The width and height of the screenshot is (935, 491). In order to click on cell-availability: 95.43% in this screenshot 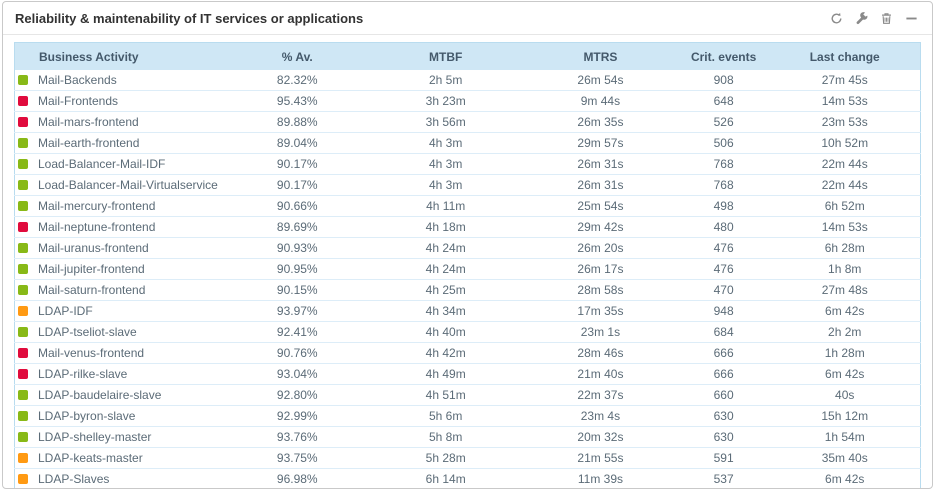, I will do `click(297, 101)`.